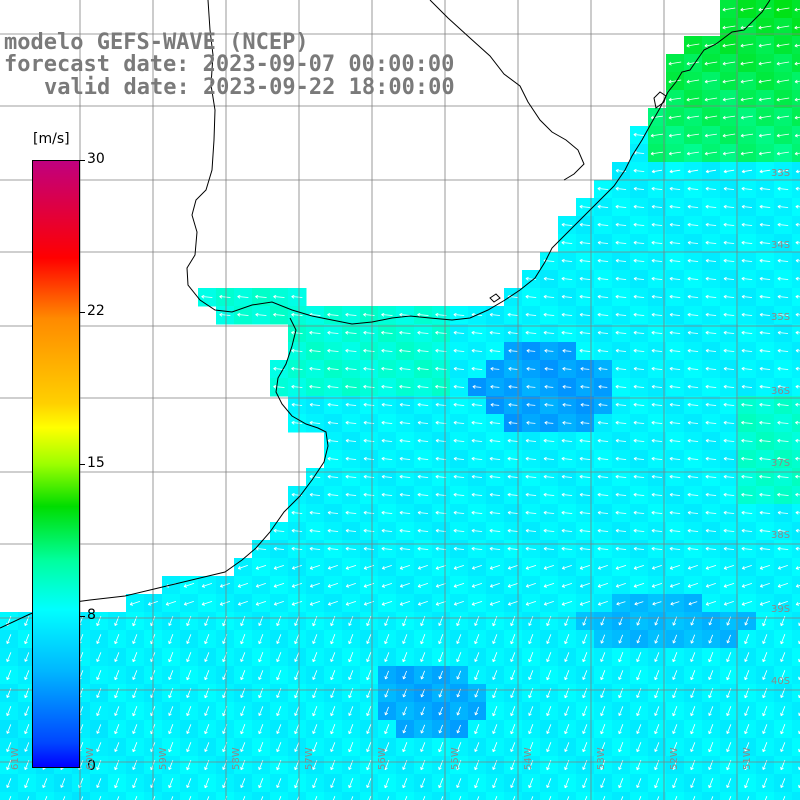 This screenshot has width=800, height=800. Describe the element at coordinates (51, 139) in the screenshot. I see `colorbar-unit: [m/s]` at that location.